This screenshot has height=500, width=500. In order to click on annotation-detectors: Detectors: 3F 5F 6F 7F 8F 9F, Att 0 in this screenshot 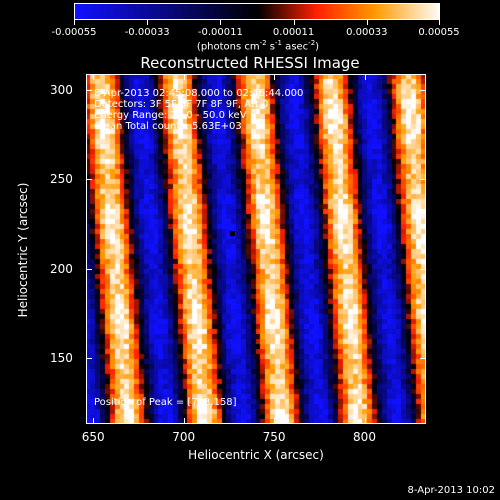, I will do `click(181, 104)`.